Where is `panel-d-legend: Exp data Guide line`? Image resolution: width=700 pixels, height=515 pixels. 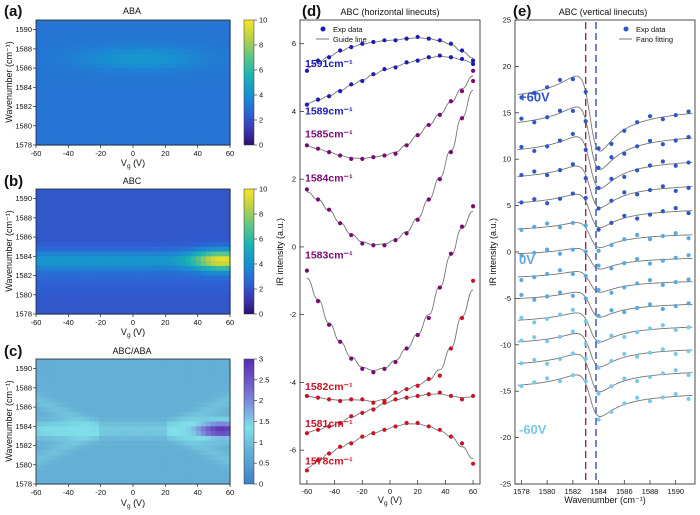 panel-d-legend: Exp data Guide line is located at coordinates (341, 34).